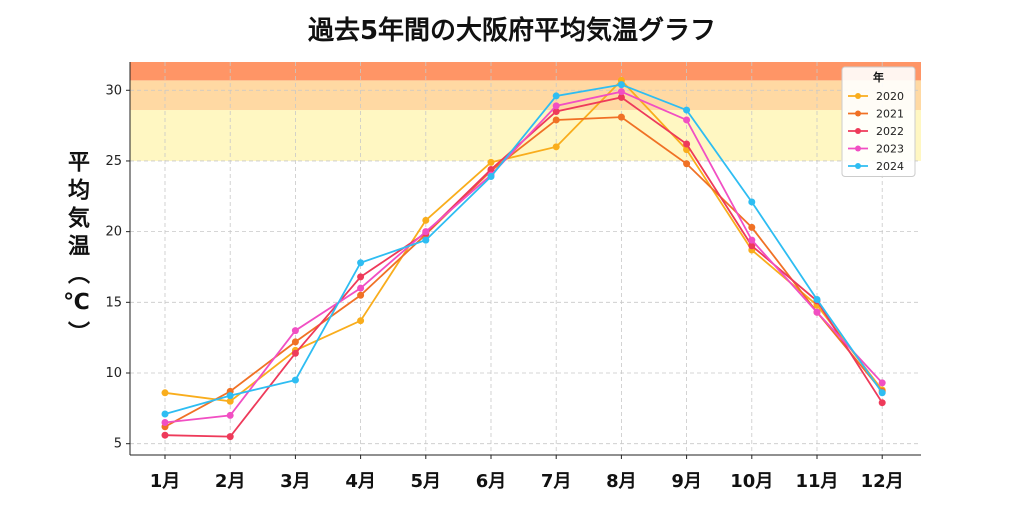 Image resolution: width=1024 pixels, height=512 pixels. What do you see at coordinates (890, 114) in the screenshot?
I see `legend-label: 2021` at bounding box center [890, 114].